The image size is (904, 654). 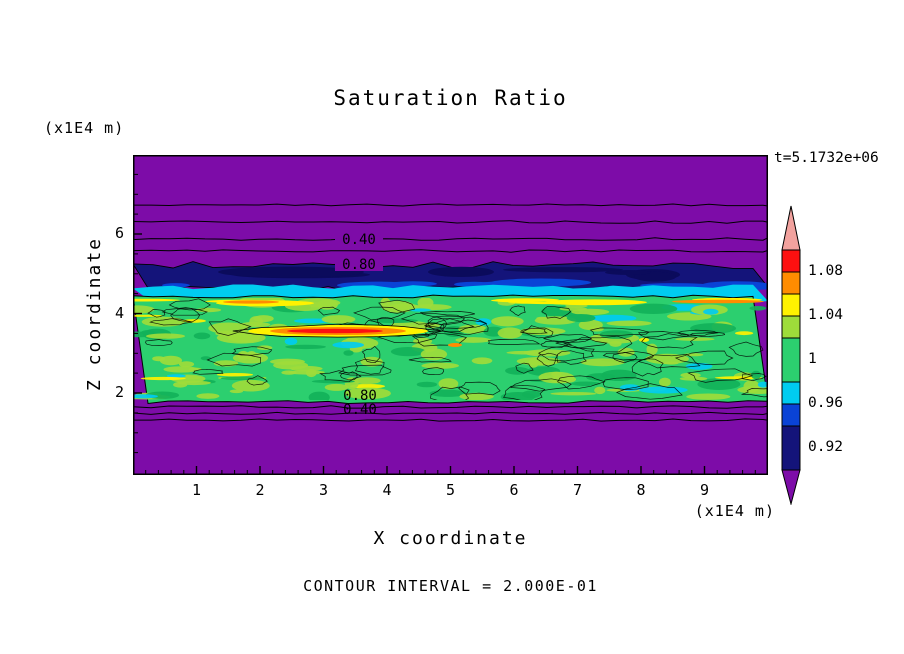 What do you see at coordinates (825, 271) in the screenshot?
I see `colorbar-label: 1.08` at bounding box center [825, 271].